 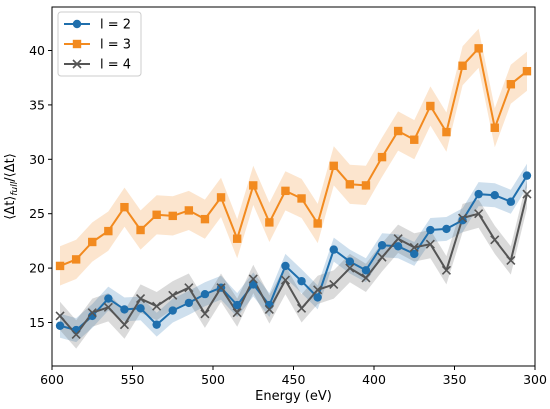 I want to click on legend-item: l = 3, so click(x=97, y=45).